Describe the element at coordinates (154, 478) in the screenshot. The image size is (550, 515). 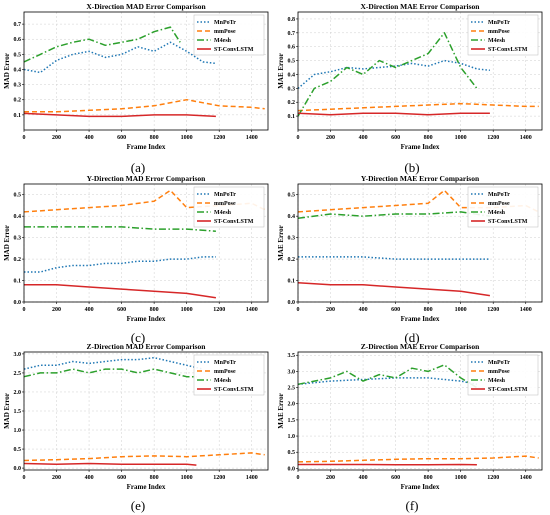
I see `x-tick-label: 800` at that location.